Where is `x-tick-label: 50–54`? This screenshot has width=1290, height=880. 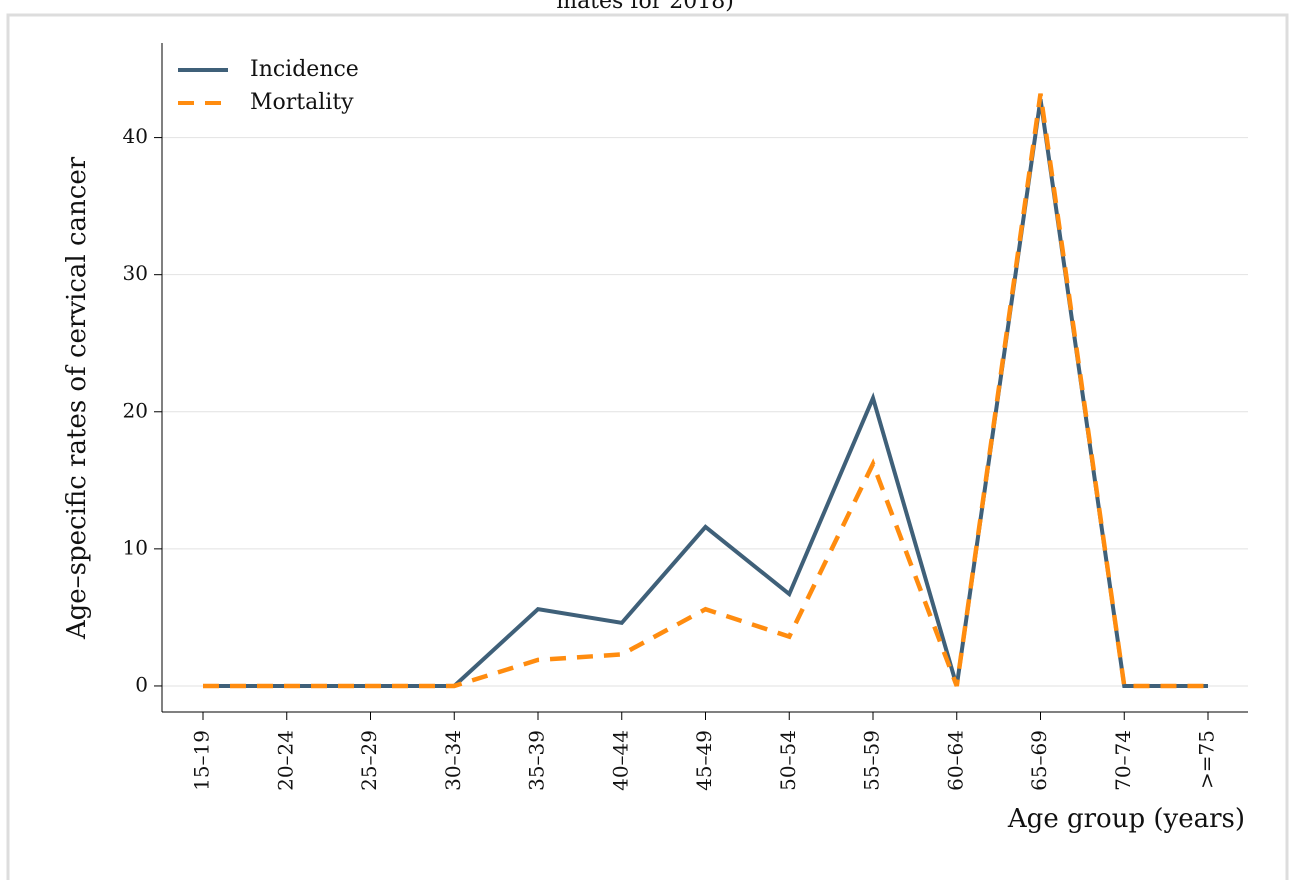
x-tick-label: 50–54 is located at coordinates (788, 760).